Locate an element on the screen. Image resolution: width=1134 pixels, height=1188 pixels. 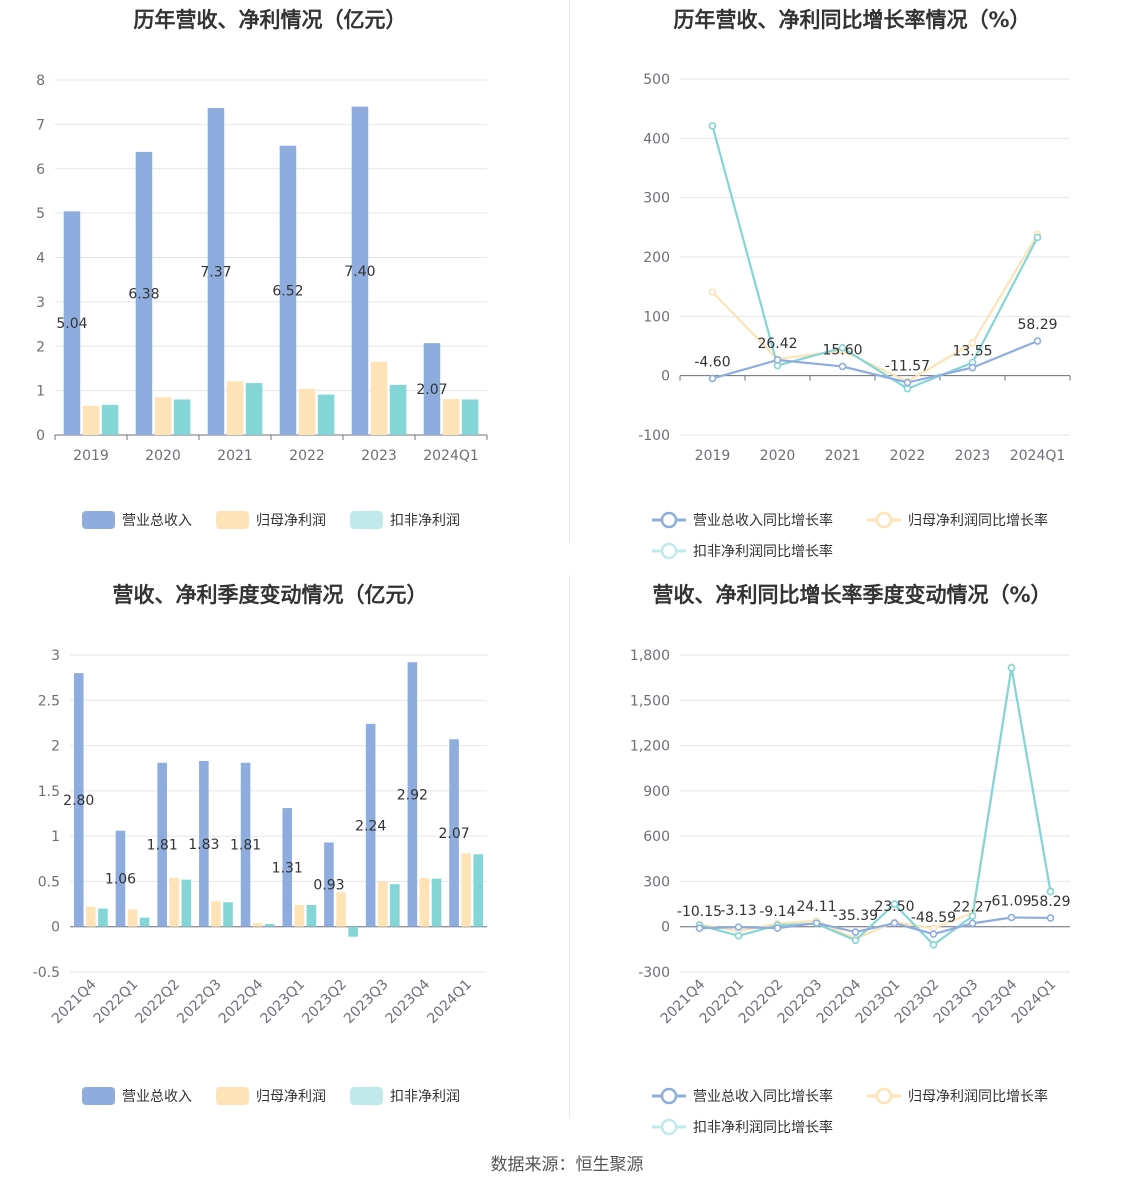
data-label: 1.06 is located at coordinates (120, 880).